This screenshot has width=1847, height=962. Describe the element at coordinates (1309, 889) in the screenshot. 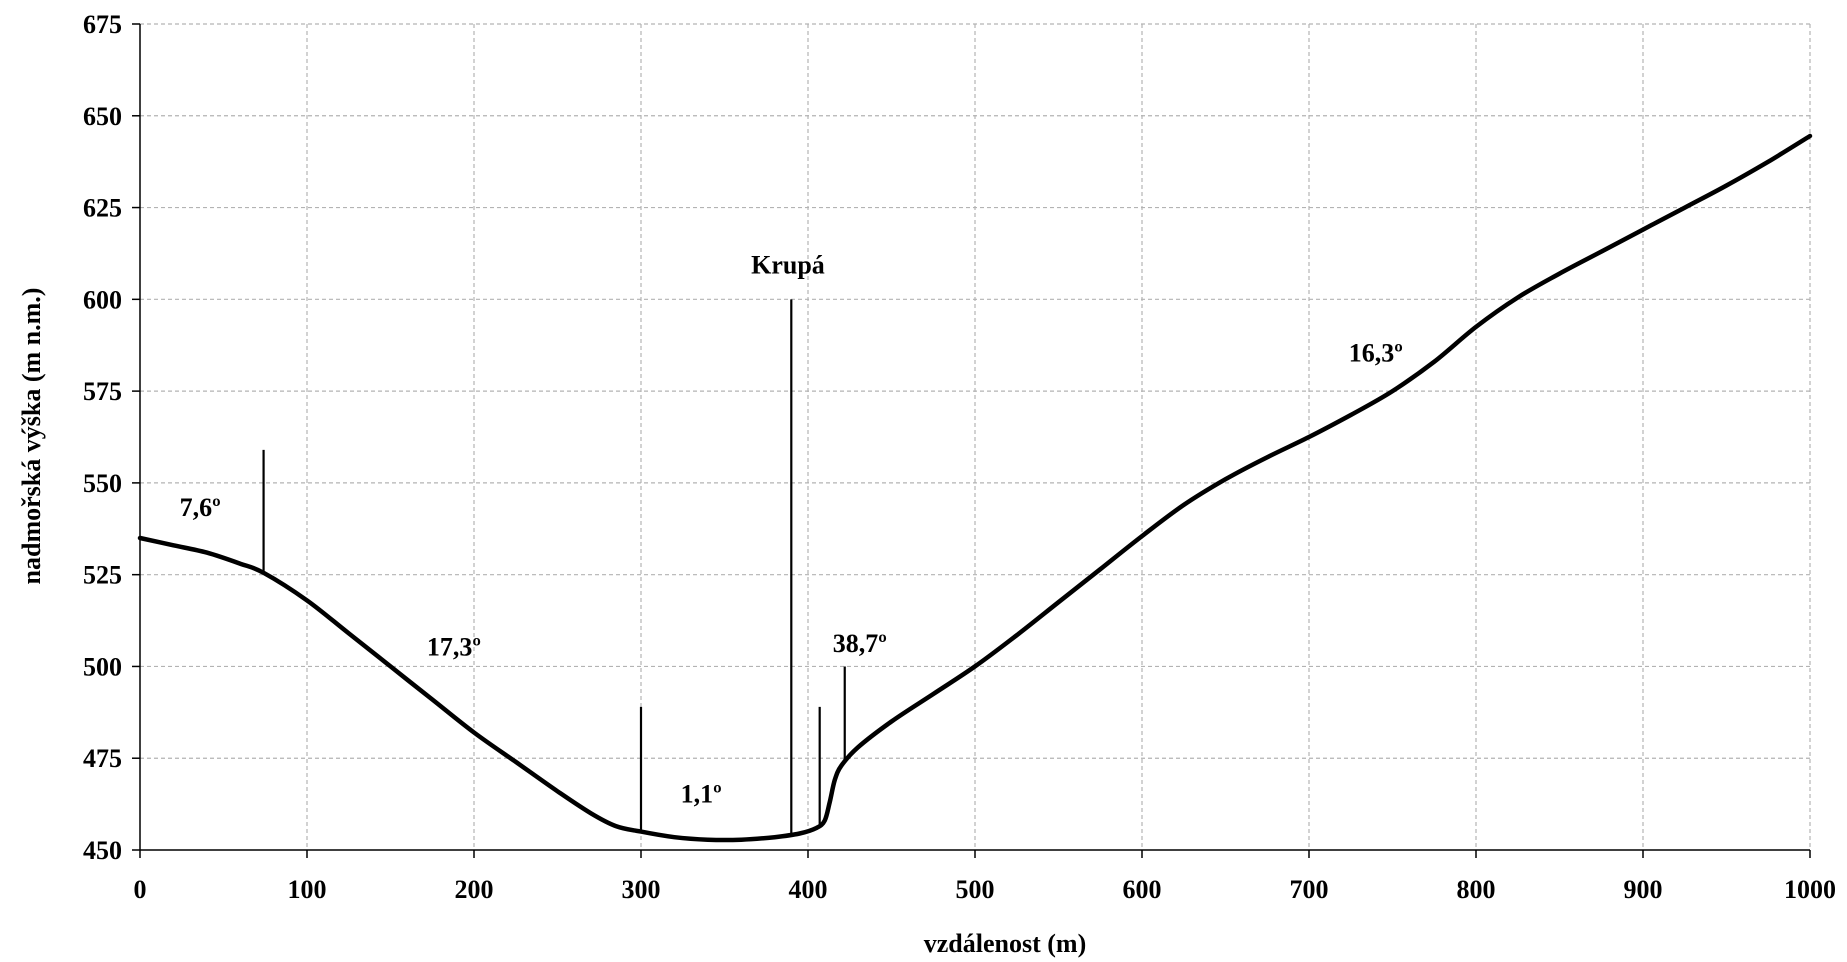

I see `x-tick-label: 700` at that location.